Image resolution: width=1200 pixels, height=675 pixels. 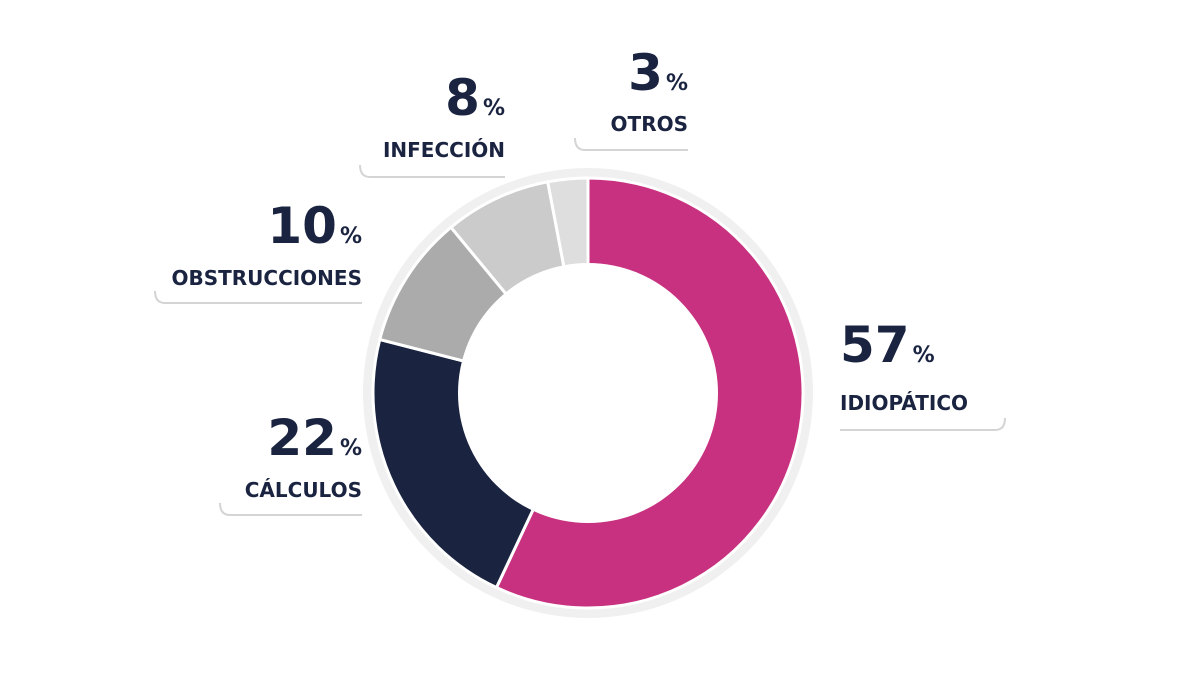 What do you see at coordinates (462, 98) in the screenshot?
I see `value-number: 8` at bounding box center [462, 98].